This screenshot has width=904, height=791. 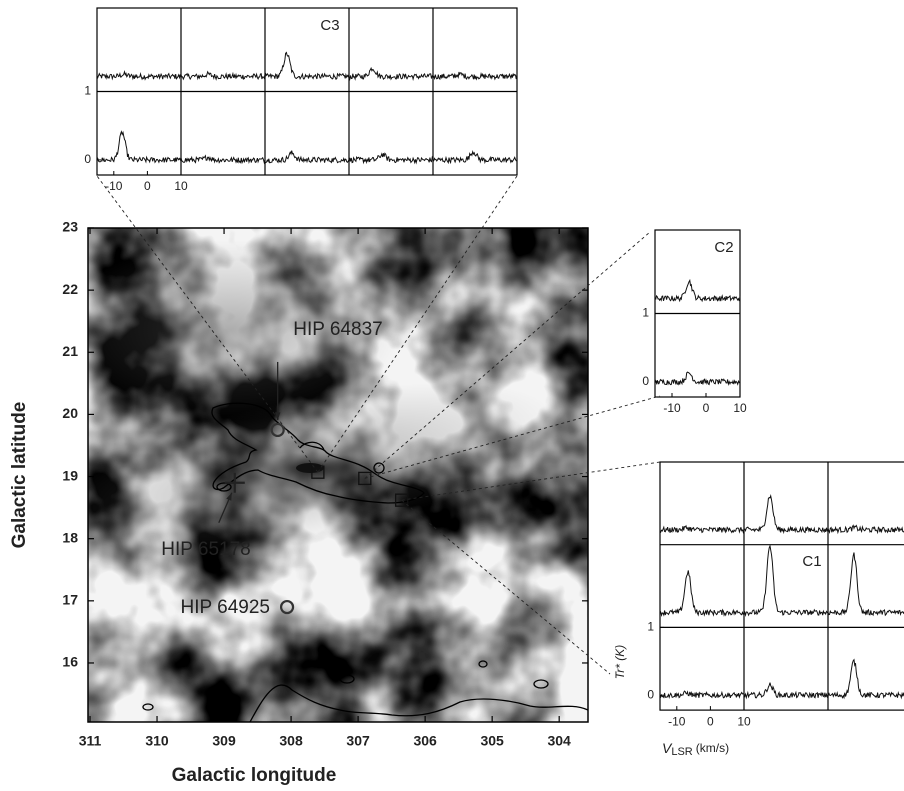 I want to click on x-tick-label: 307, so click(x=358, y=741).